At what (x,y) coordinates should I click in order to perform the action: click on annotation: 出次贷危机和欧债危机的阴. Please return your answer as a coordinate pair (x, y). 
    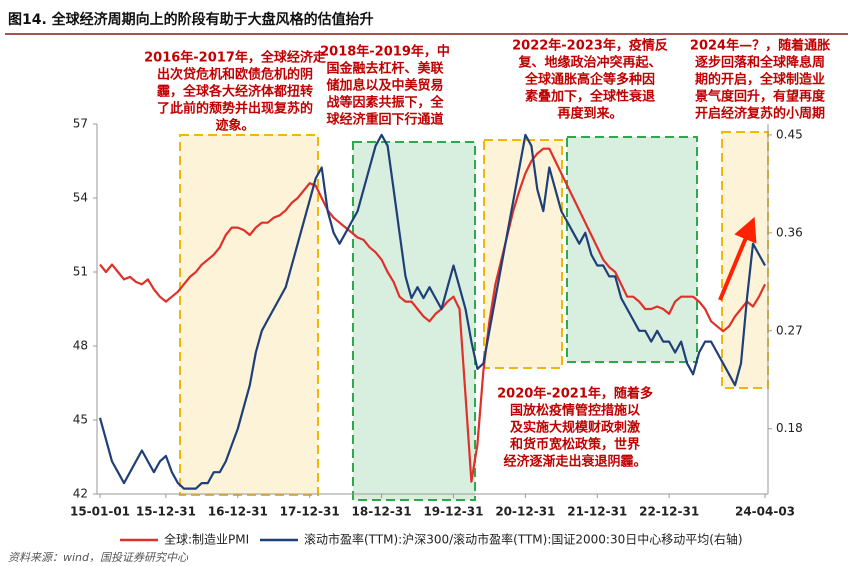
    Looking at the image, I should click on (235, 75).